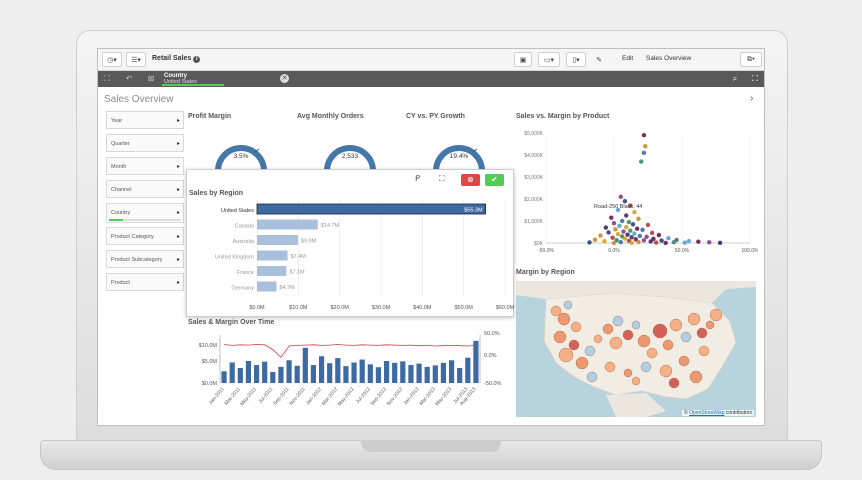 This screenshot has width=862, height=480. I want to click on chevron-right-icon: ▸, so click(178, 213).